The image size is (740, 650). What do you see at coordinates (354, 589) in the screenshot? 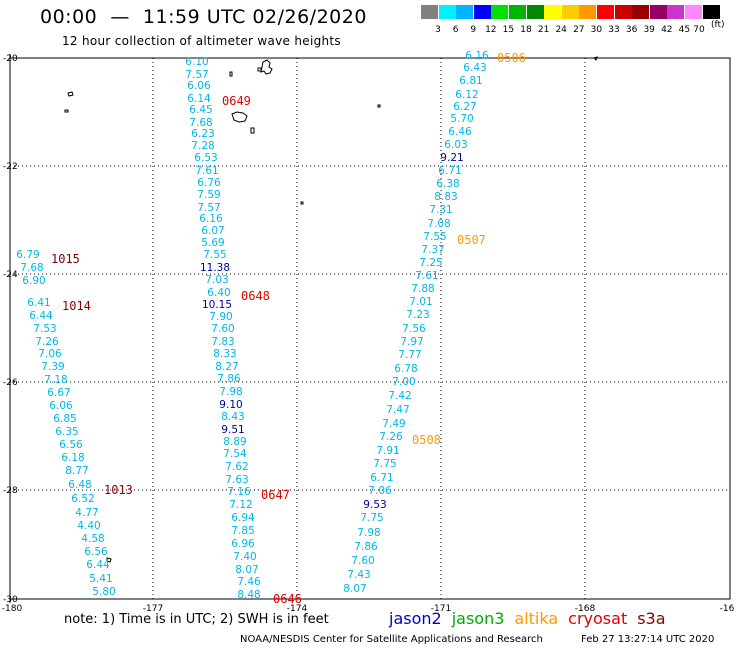
I see `wave-height-value: 8.07` at bounding box center [354, 589].